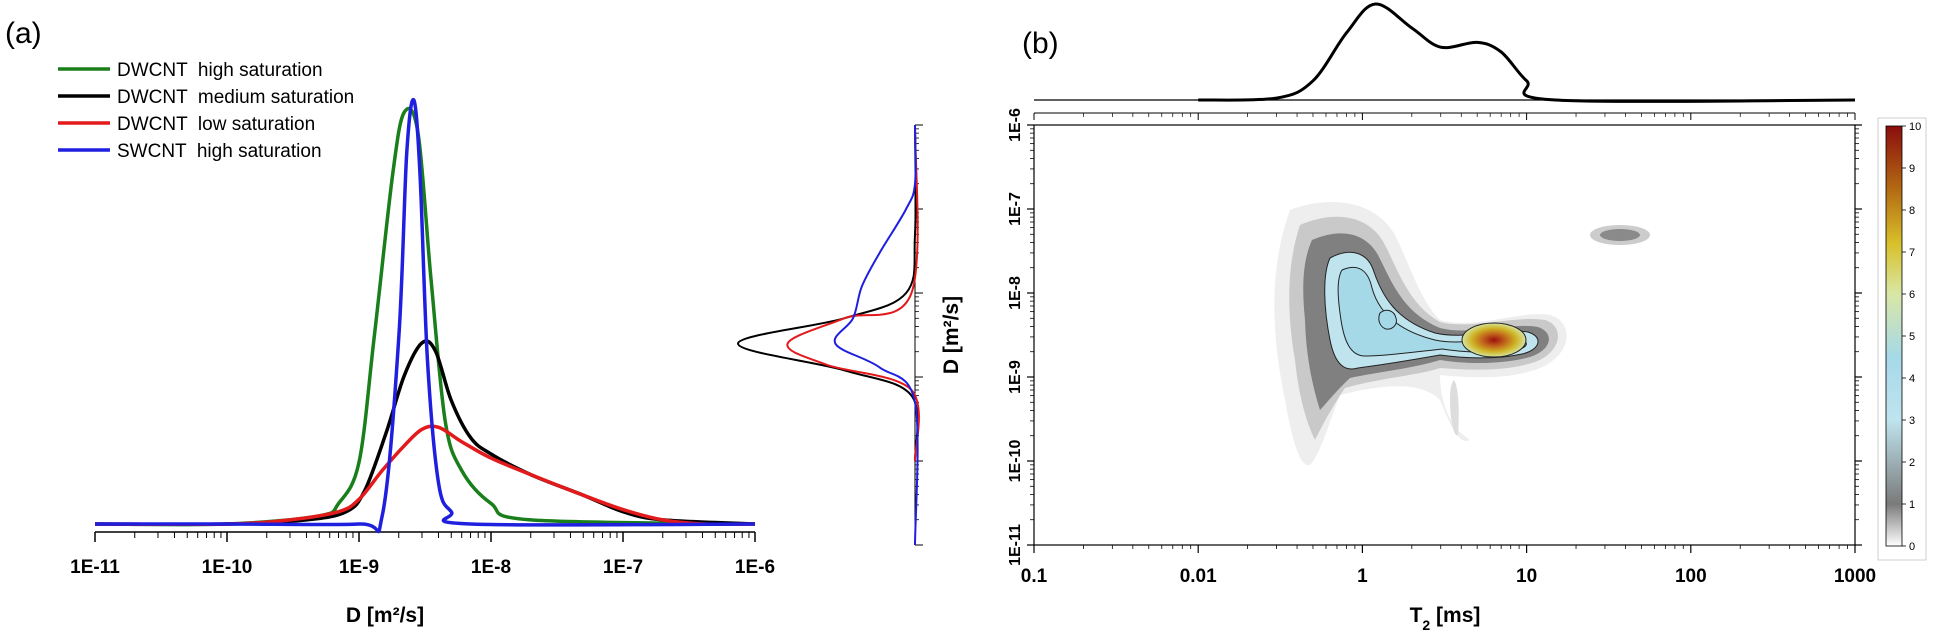  Describe the element at coordinates (1912, 547) in the screenshot. I see `colorbar-tick-label: 0` at that location.